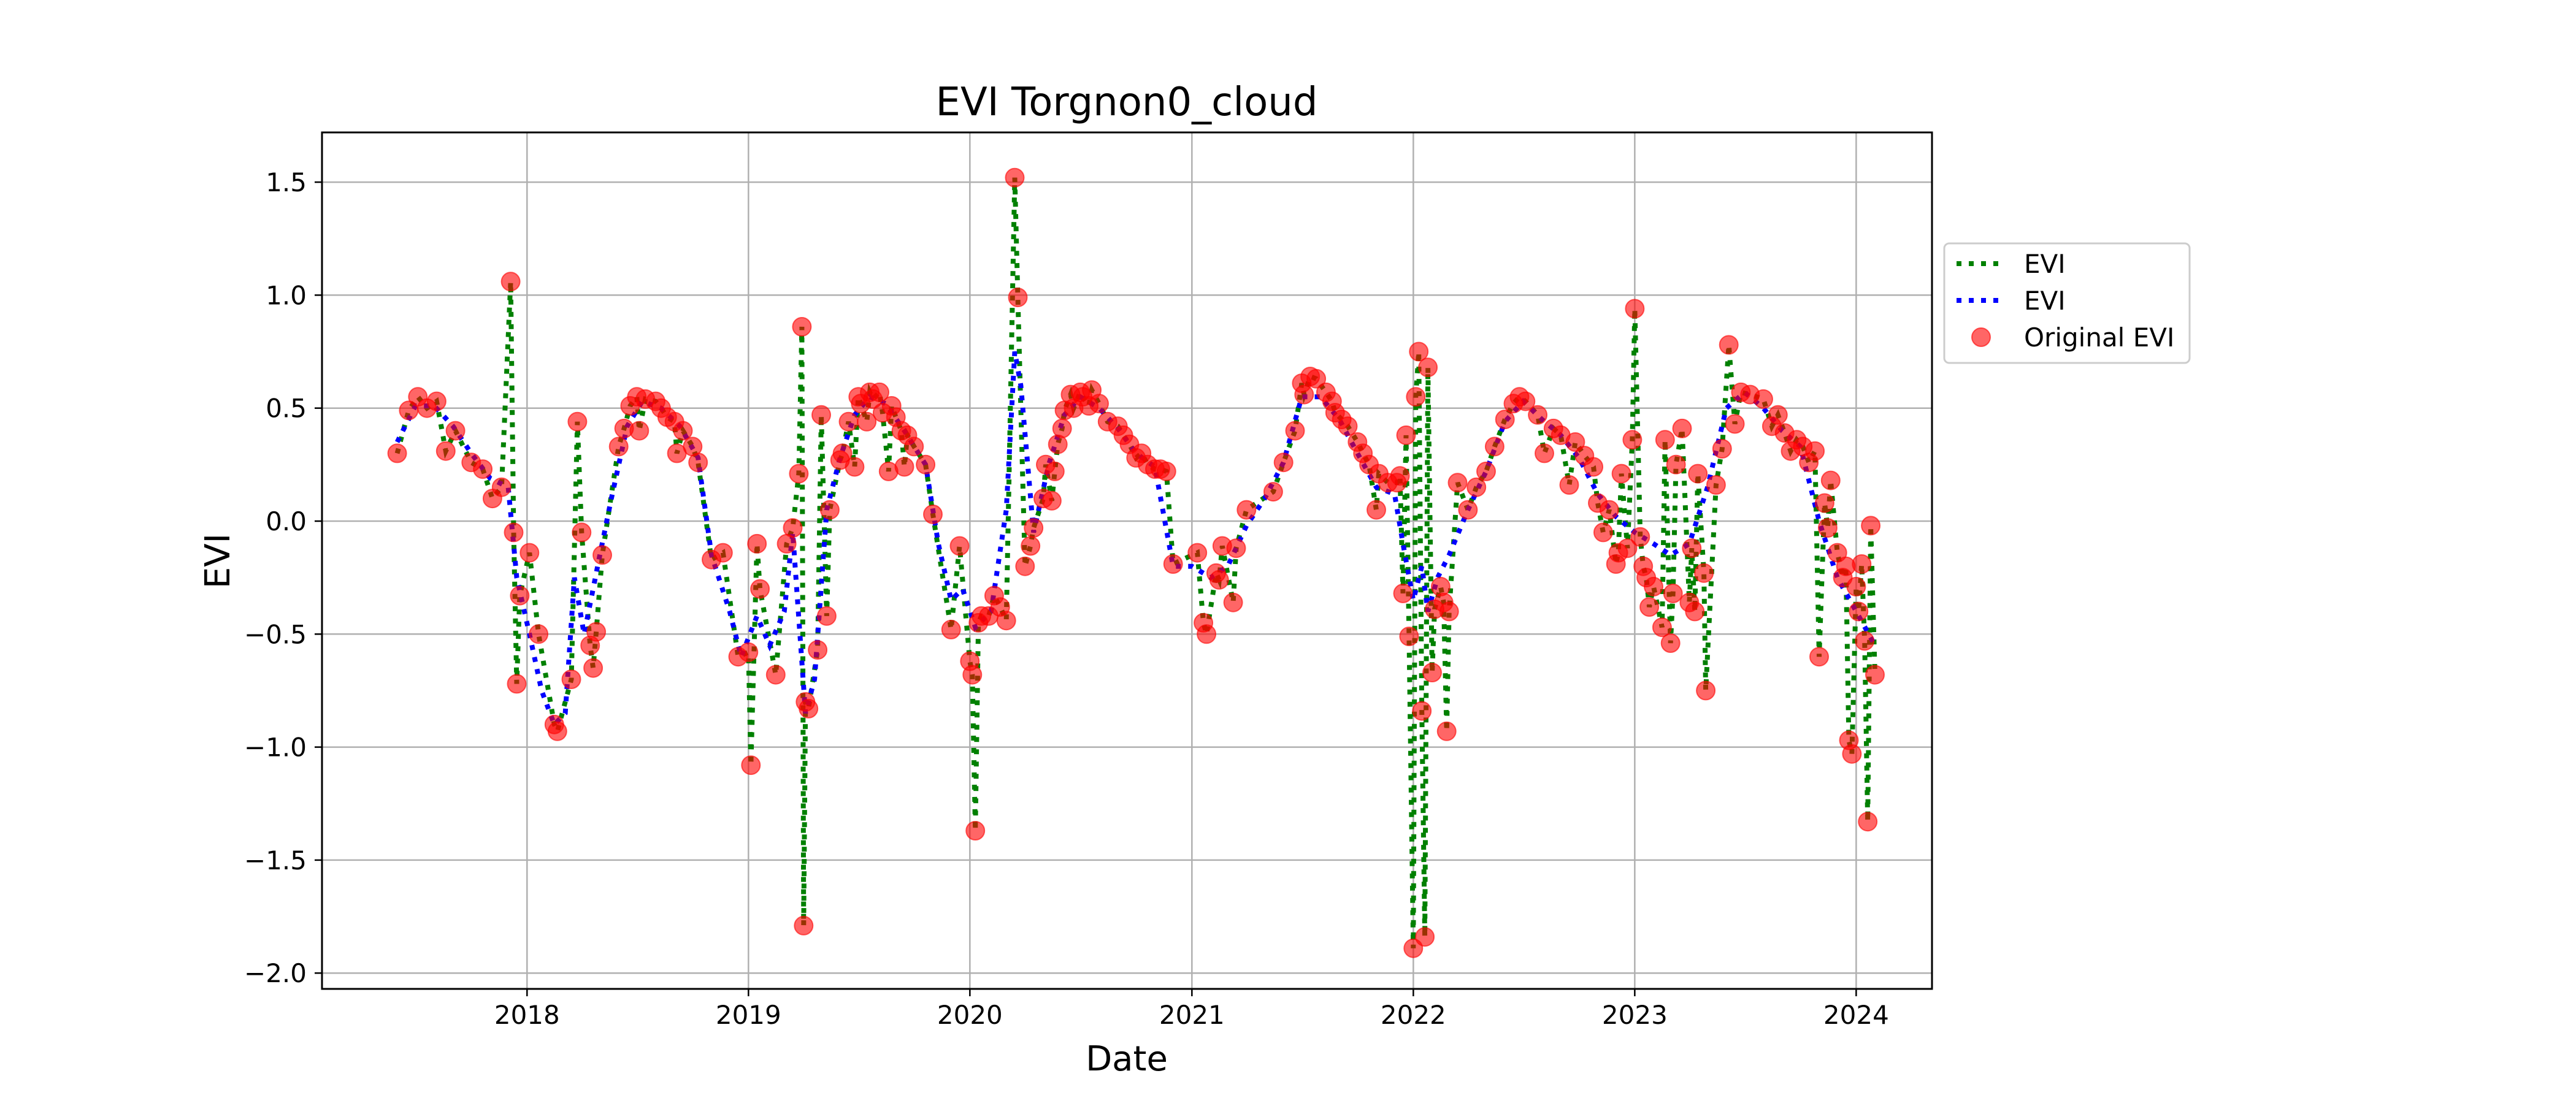 This screenshot has height=1106, width=2576. I want to click on y-tick-label: 0.0, so click(286, 521).